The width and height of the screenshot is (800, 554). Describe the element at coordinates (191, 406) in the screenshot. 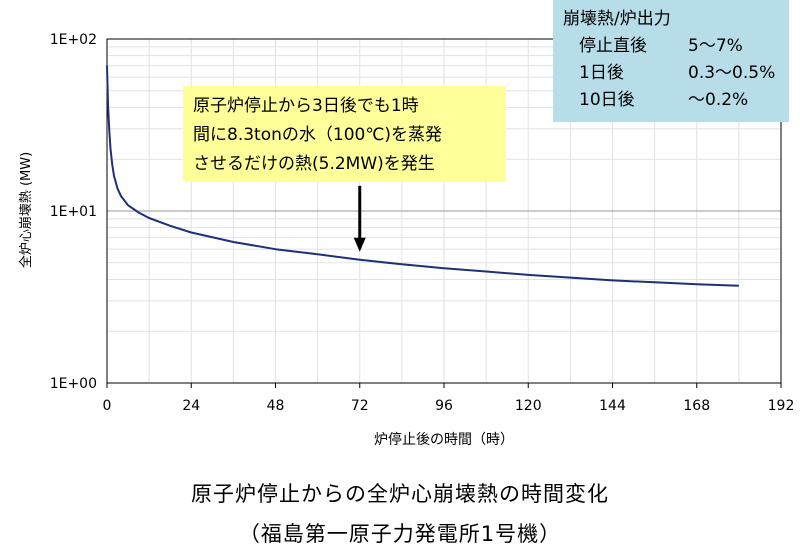

I see `x-tick-label: 24` at that location.